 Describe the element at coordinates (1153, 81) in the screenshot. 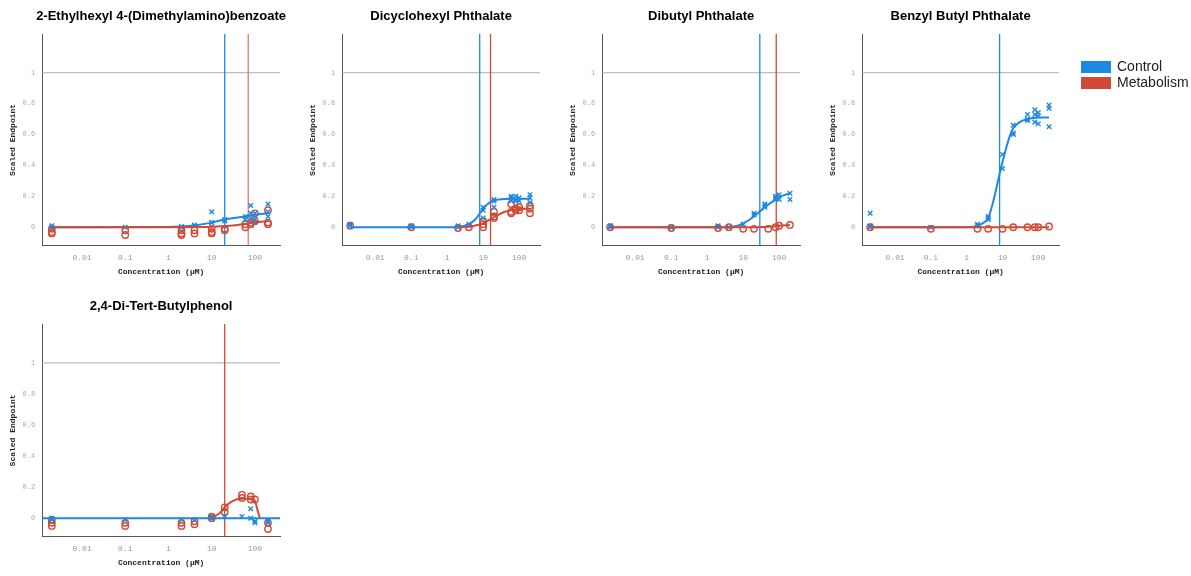

I see `legend-label: Metabolism` at that location.